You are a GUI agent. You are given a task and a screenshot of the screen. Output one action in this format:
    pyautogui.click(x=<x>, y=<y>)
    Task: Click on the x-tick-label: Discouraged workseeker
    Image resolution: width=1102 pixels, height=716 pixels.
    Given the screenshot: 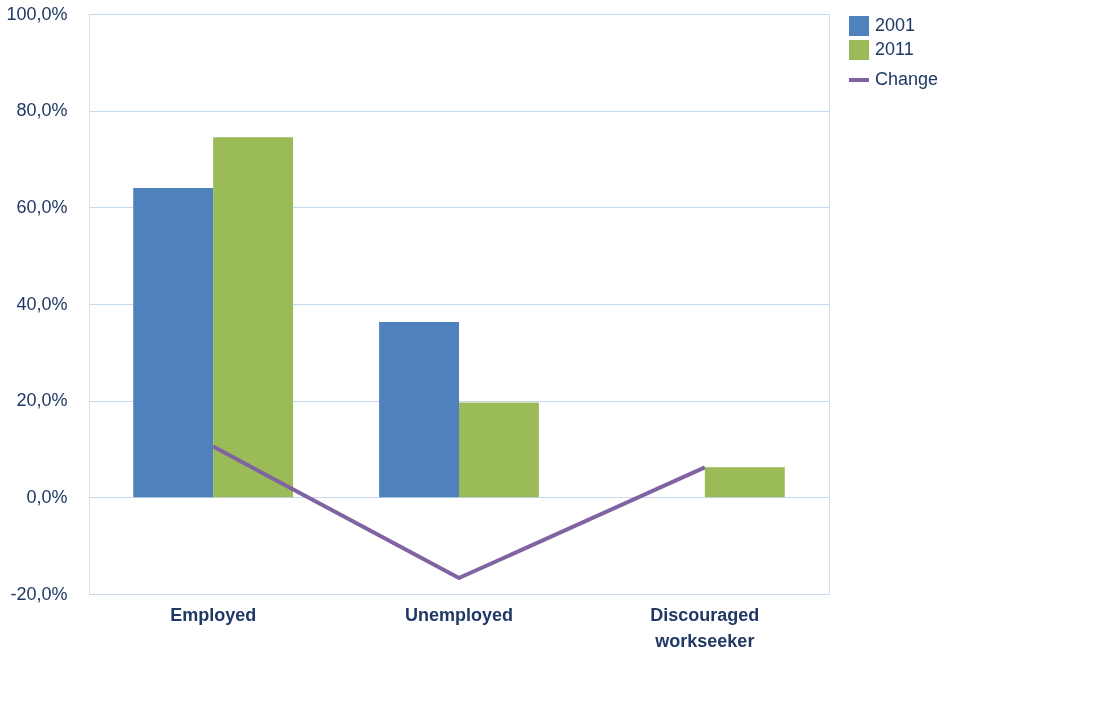 What is the action you would take?
    pyautogui.click(x=705, y=627)
    